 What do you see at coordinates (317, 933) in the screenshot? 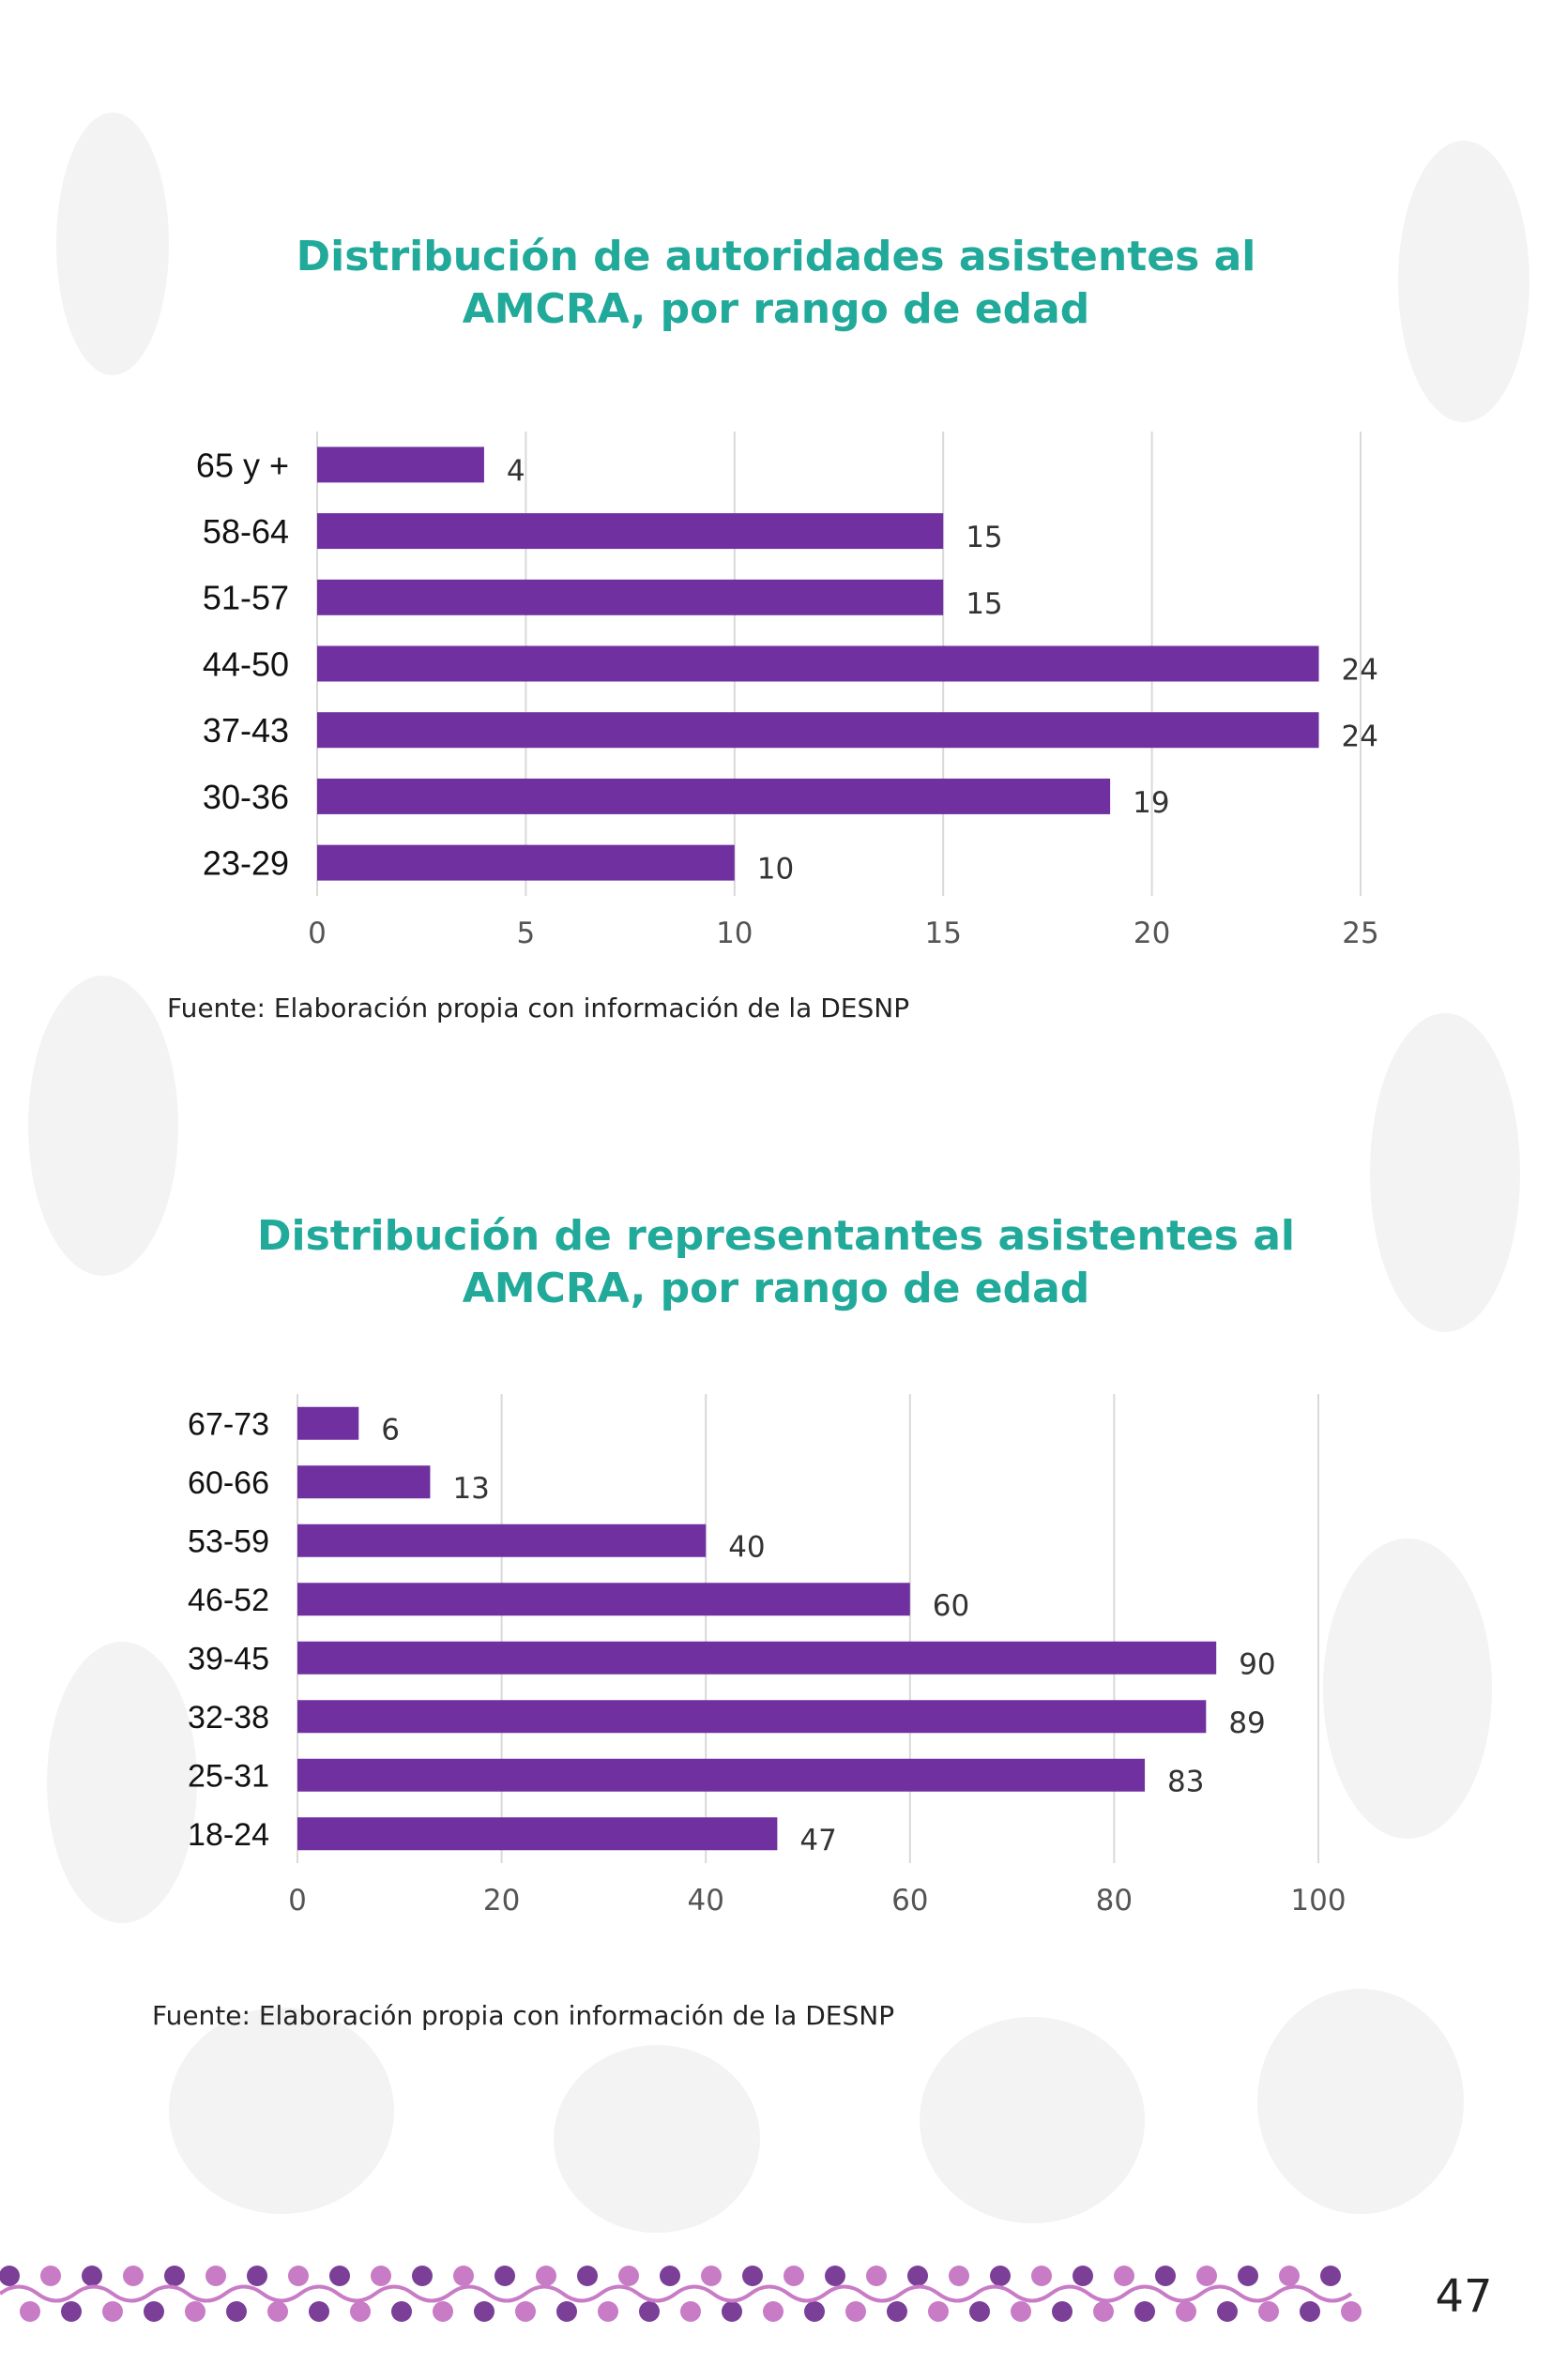
I see `chart-1-x-tick-label: 0` at bounding box center [317, 933].